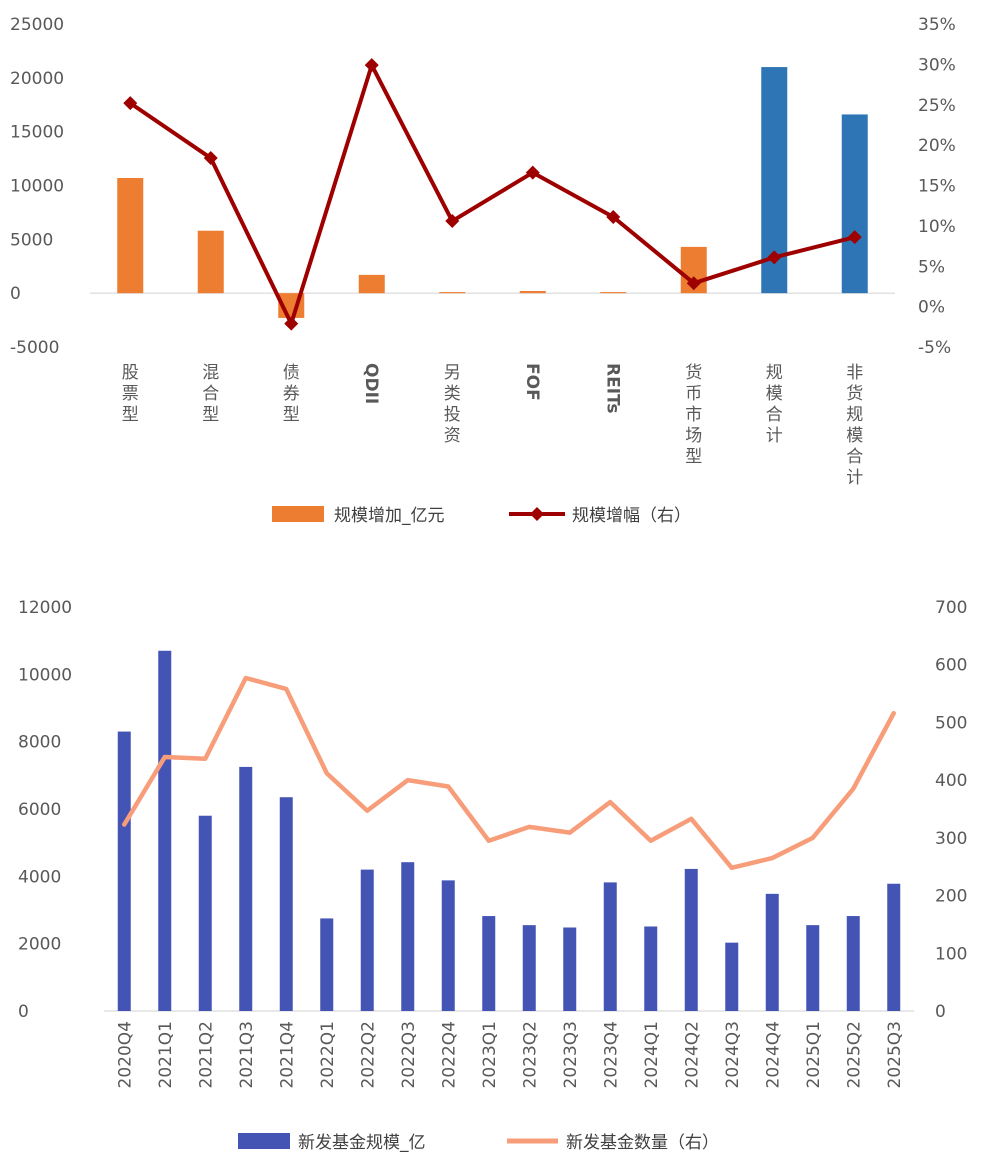 The image size is (984, 1176). Describe the element at coordinates (362, 1143) in the screenshot. I see `legend-label-bar: 新发基金规模_亿` at that location.